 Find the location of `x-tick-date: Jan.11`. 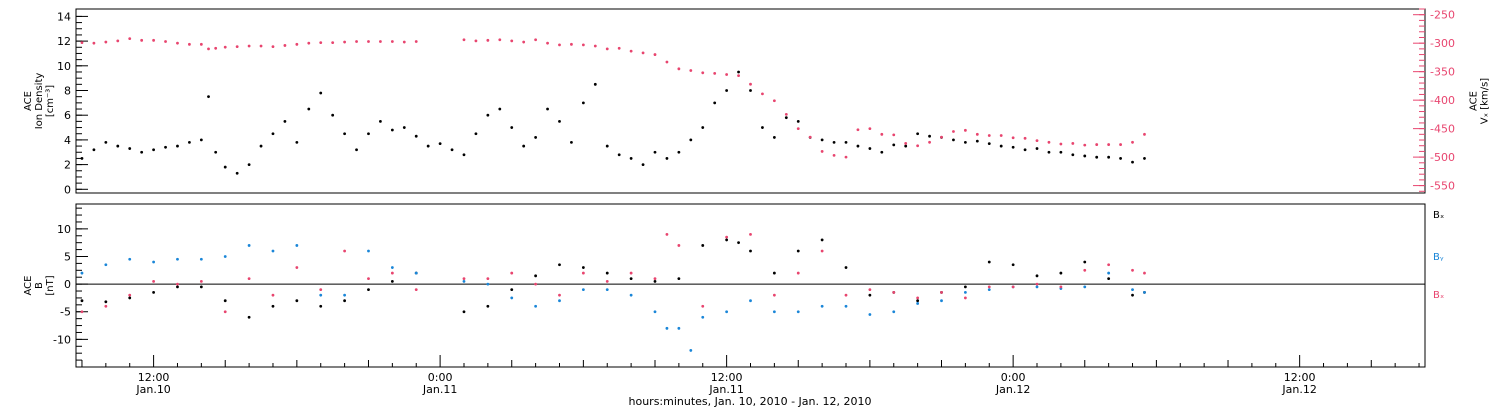

x-tick-date: Jan.11 is located at coordinates (725, 389).